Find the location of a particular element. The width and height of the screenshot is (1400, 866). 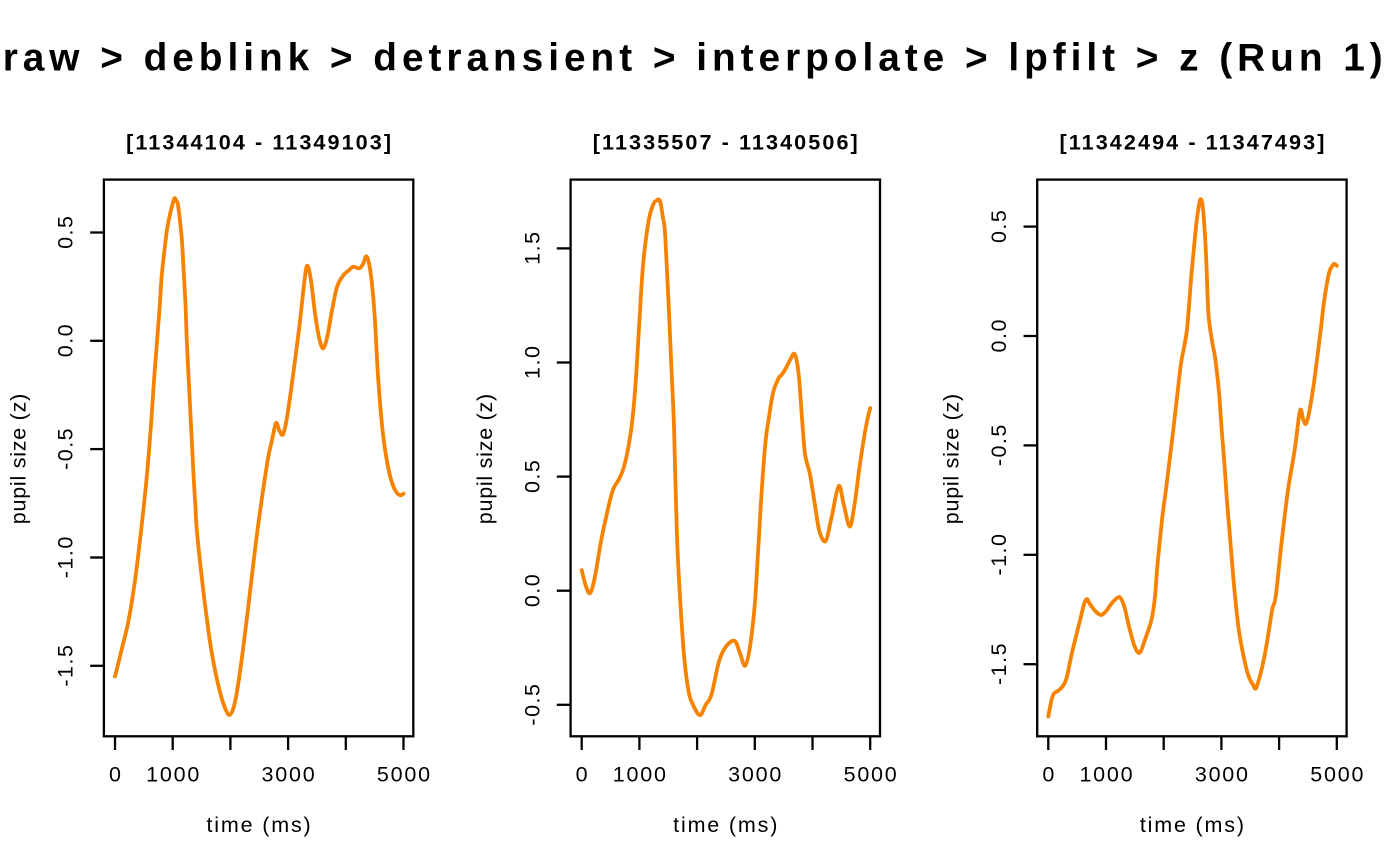

svg-text: 1.5 is located at coordinates (532, 247).